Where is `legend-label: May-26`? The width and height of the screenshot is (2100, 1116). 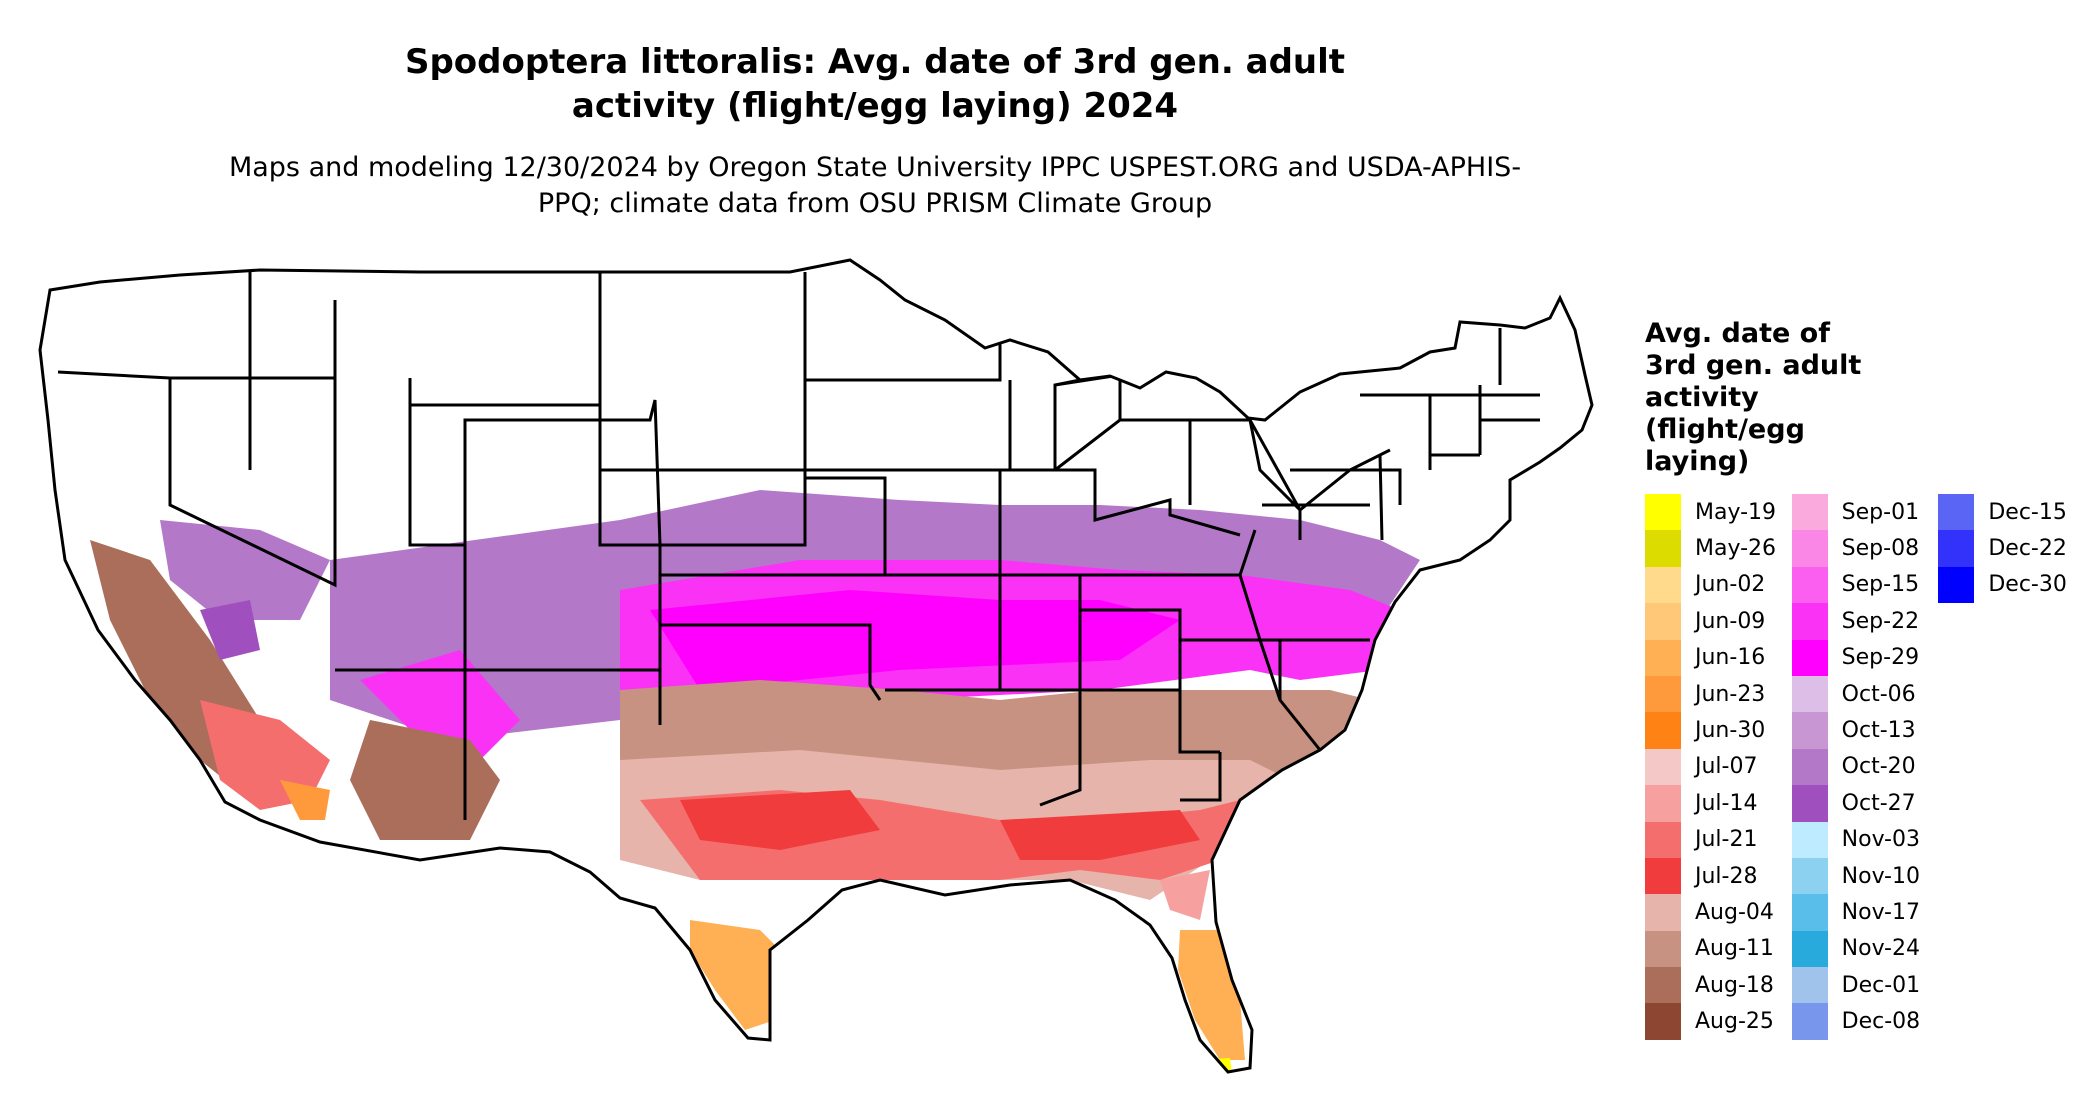
legend-label: May-26 is located at coordinates (1736, 549).